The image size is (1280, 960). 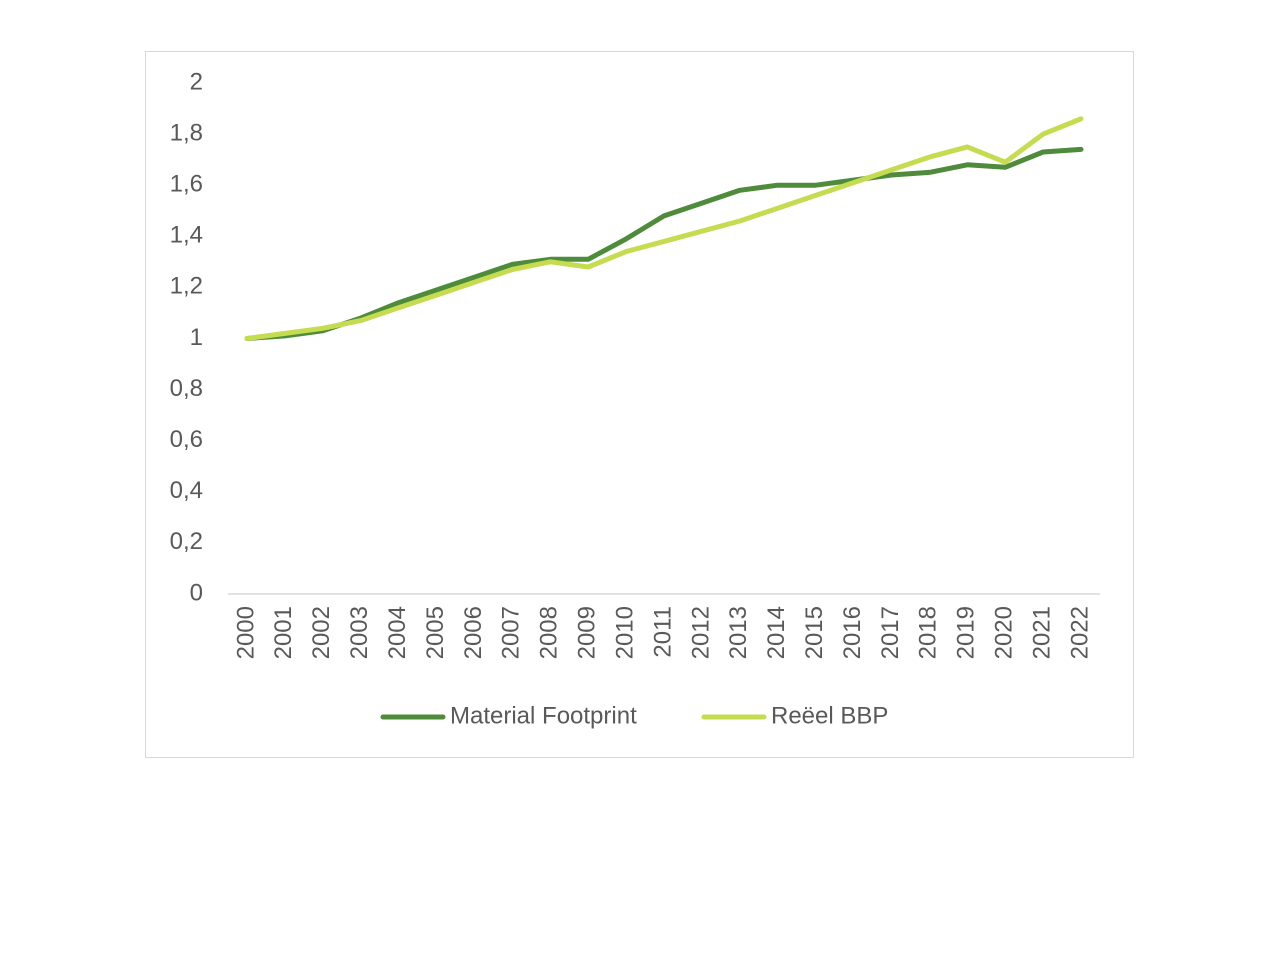 What do you see at coordinates (543, 715) in the screenshot?
I see `legend-label-0: Material Footprint` at bounding box center [543, 715].